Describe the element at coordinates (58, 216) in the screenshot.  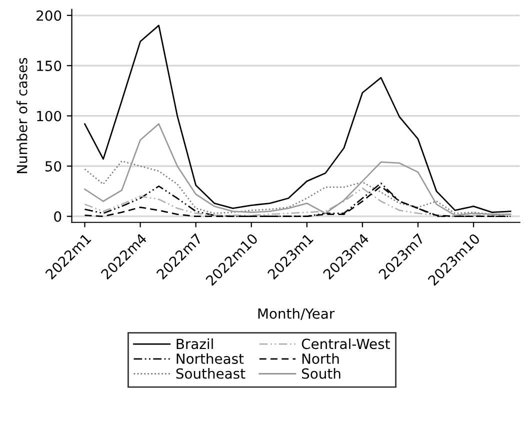
I see `y-tick-label: 0` at that location.